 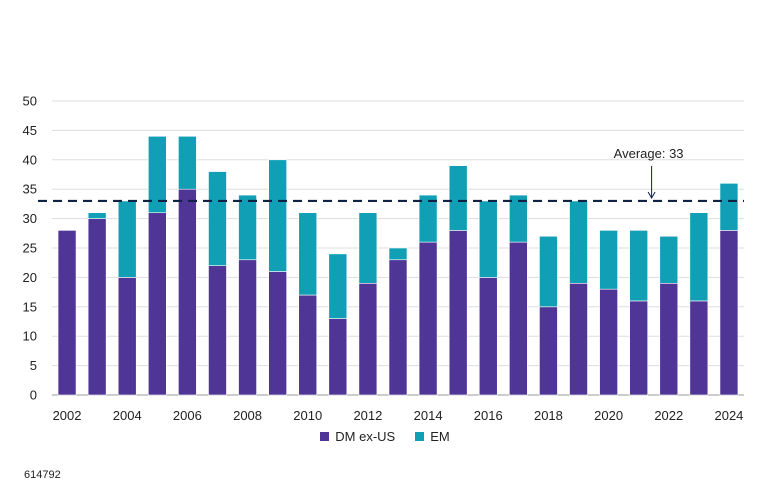 What do you see at coordinates (699, 257) in the screenshot?
I see `bar-em-2023` at bounding box center [699, 257].